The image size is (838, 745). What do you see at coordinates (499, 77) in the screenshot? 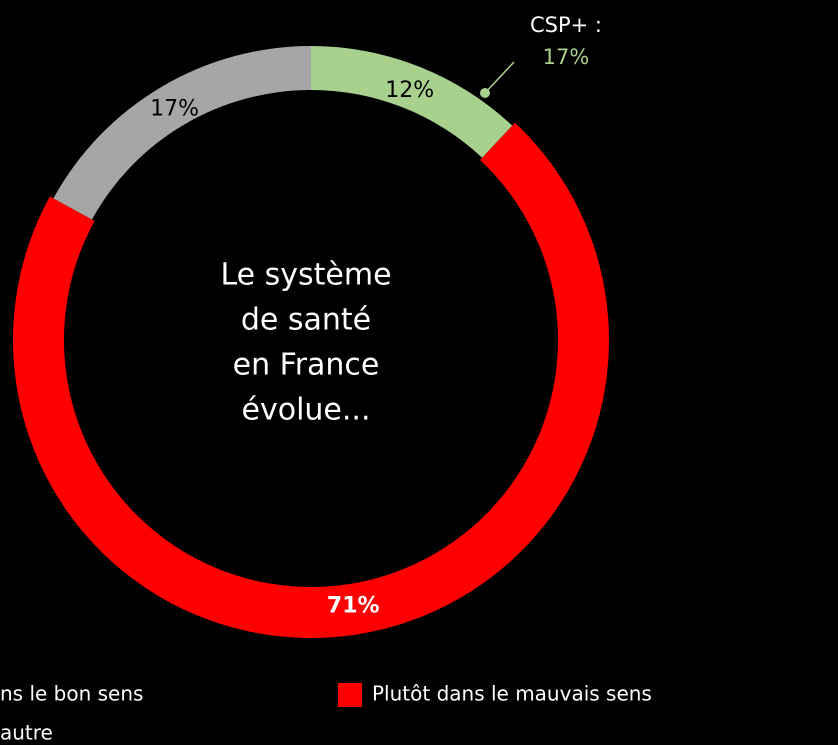
I see `leader-line` at bounding box center [499, 77].